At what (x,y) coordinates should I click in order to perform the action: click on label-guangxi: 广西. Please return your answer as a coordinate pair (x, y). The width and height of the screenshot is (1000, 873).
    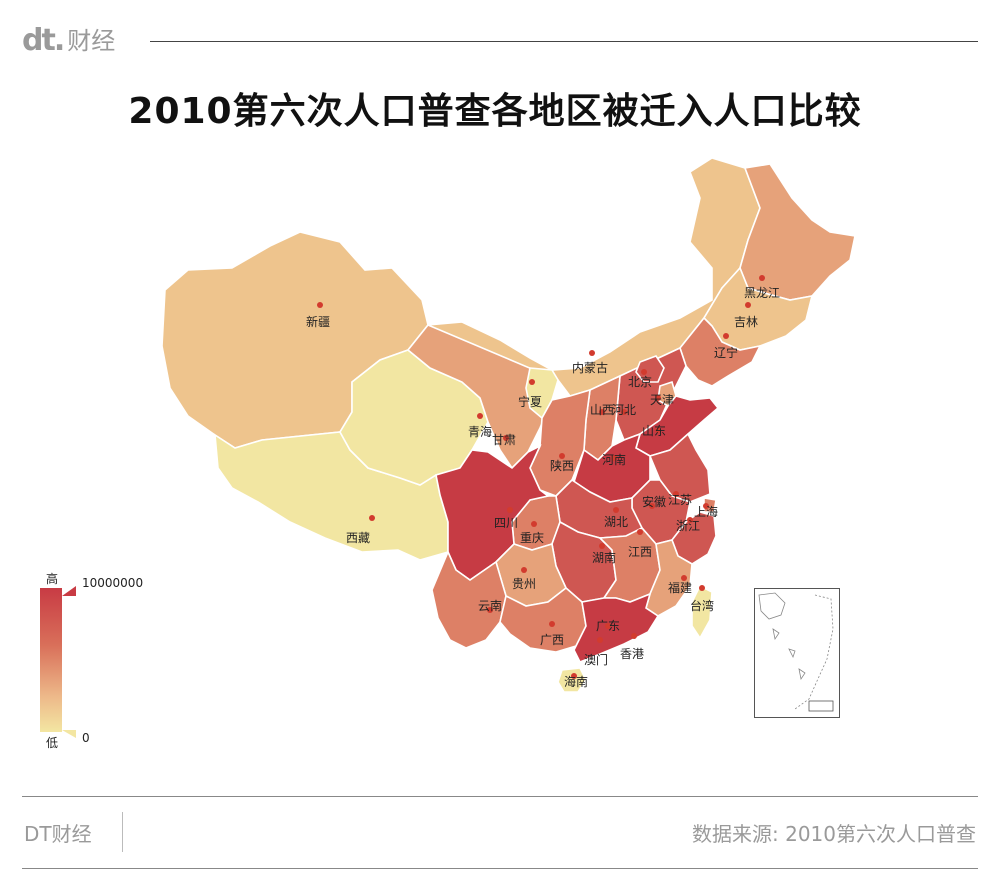
    Looking at the image, I should click on (552, 640).